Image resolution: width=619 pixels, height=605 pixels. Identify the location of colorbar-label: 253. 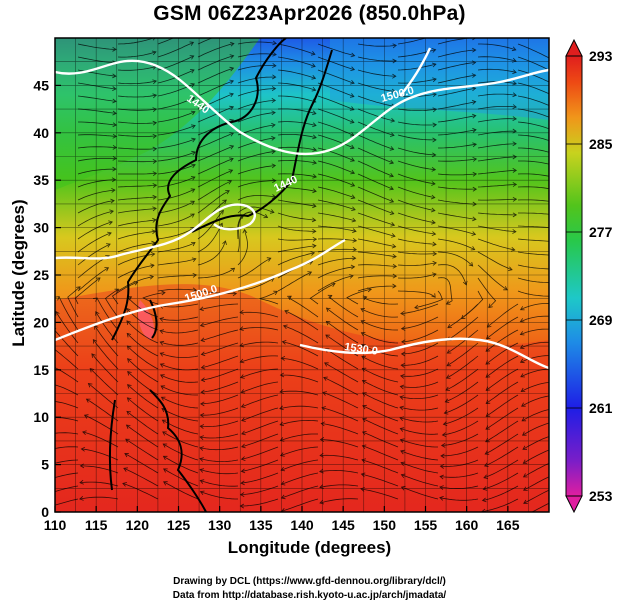
(601, 496).